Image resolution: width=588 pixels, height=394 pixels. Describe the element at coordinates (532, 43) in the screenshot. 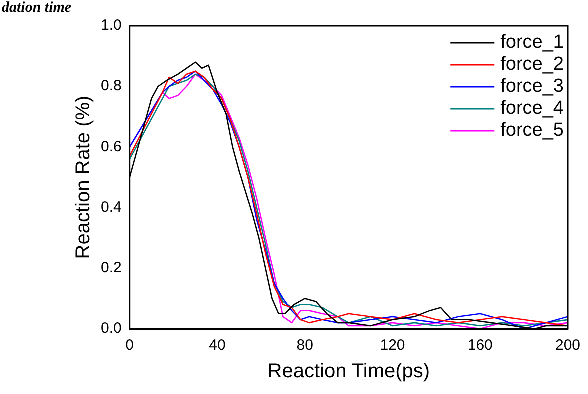

I see `legend-label: force_1` at that location.